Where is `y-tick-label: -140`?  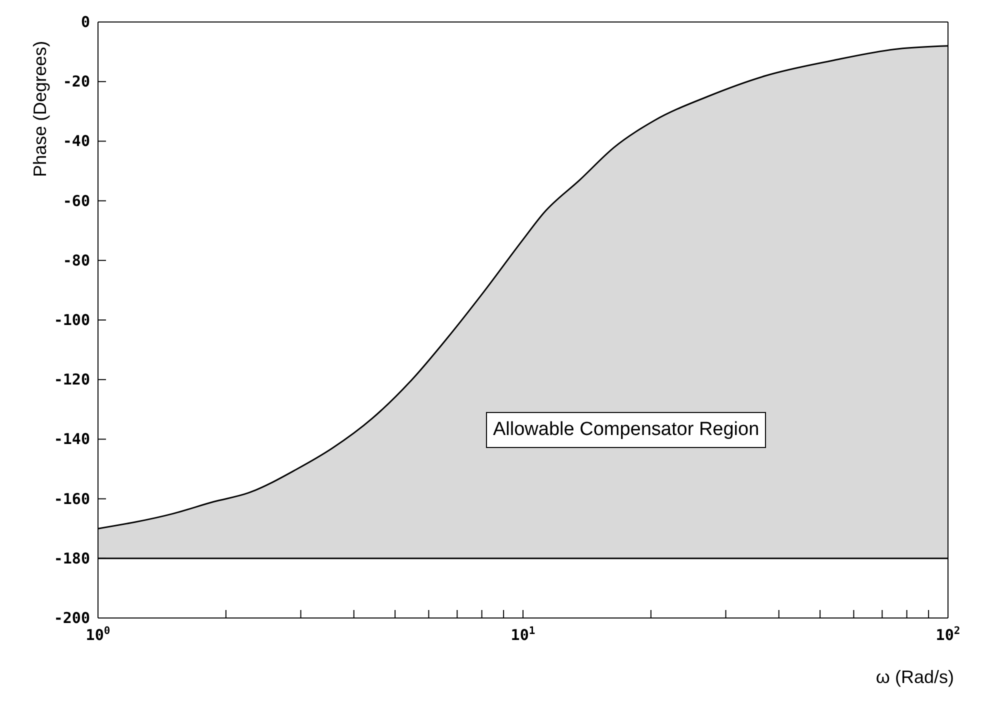
y-tick-label: -140 is located at coordinates (72, 439).